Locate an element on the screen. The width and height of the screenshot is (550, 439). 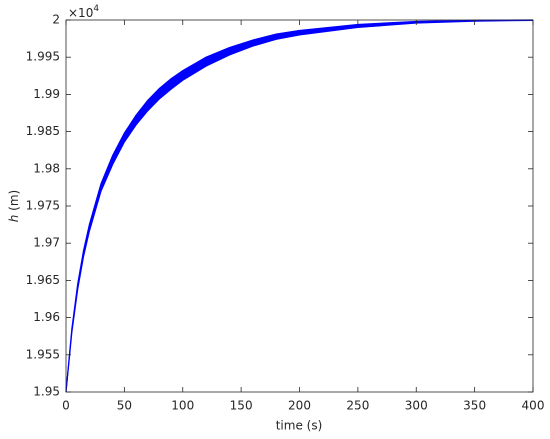
y-tick-label: 2 is located at coordinates (56, 20).